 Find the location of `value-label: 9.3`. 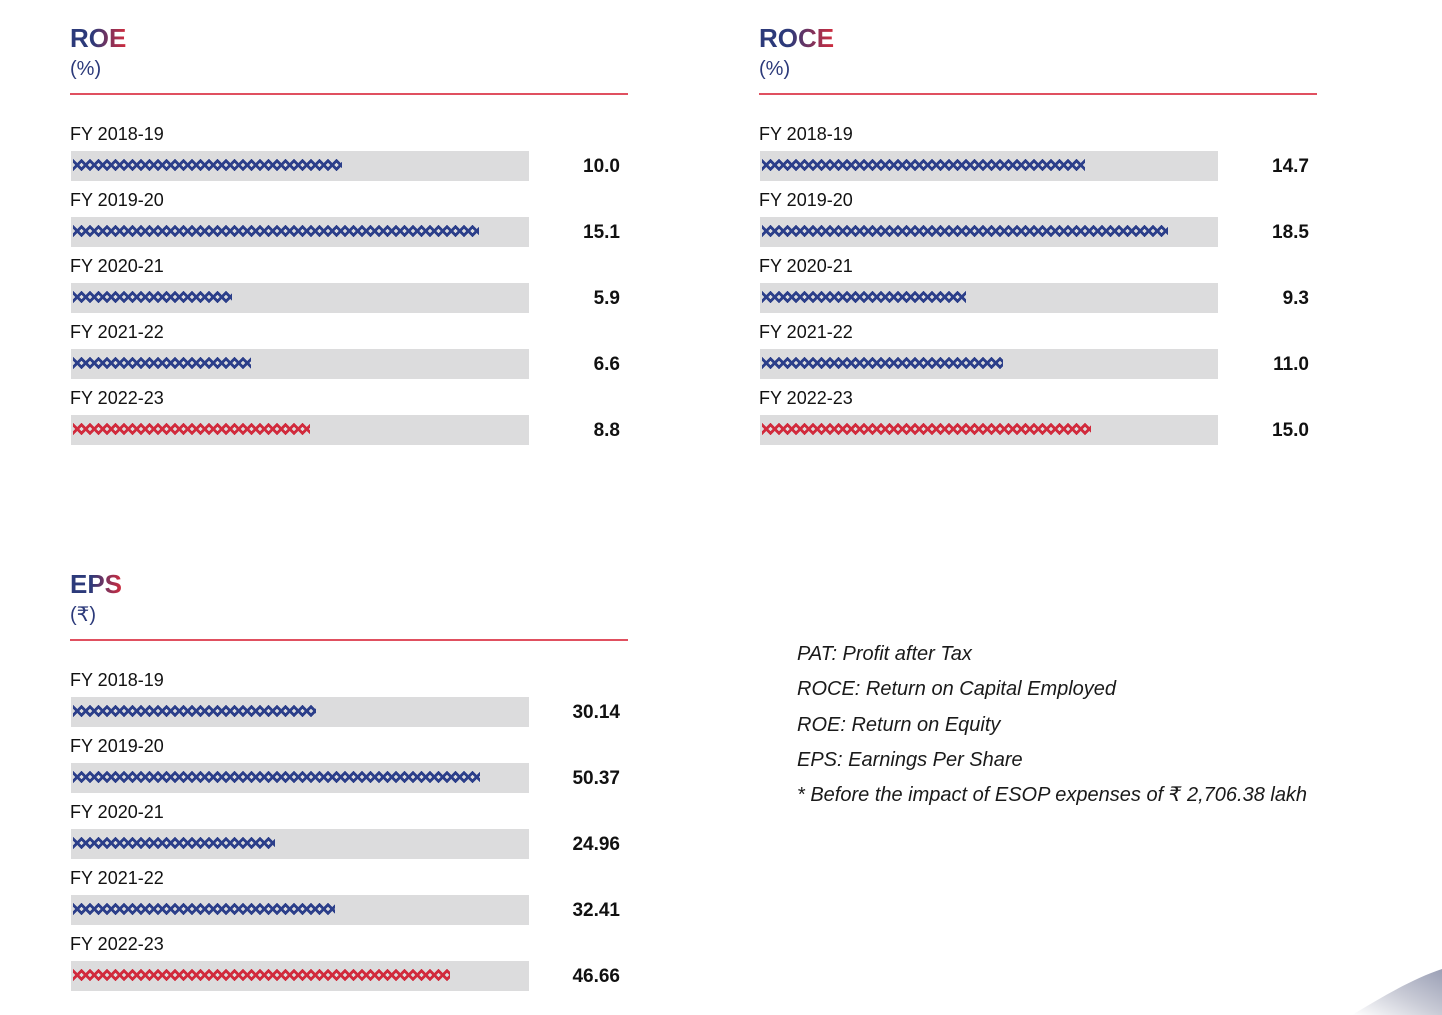

value-label: 9.3 is located at coordinates (1295, 298).